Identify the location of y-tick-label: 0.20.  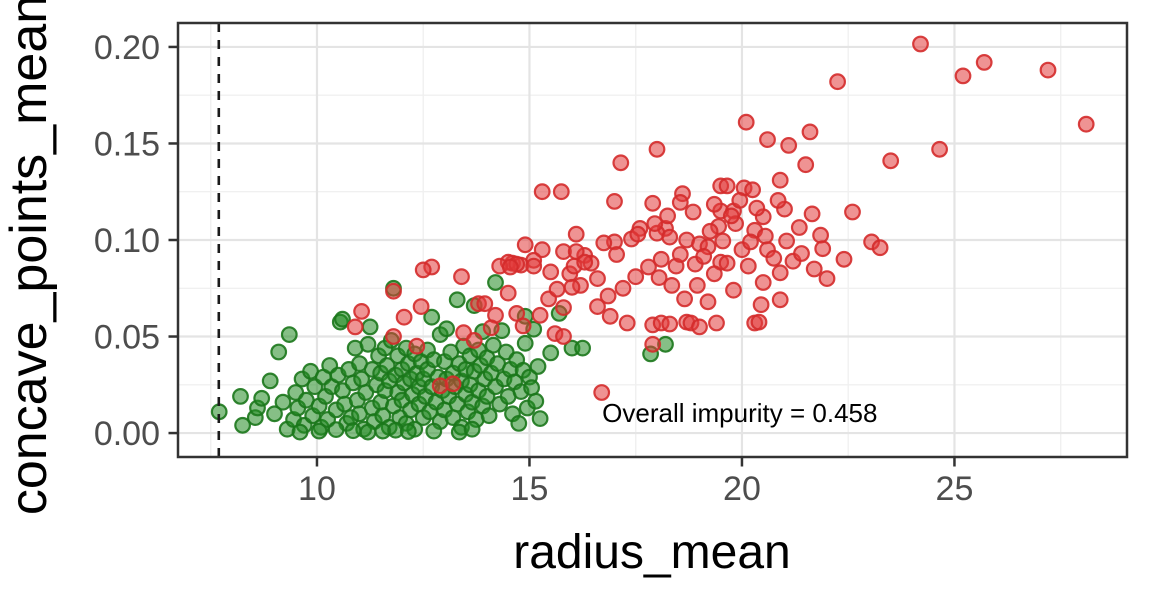
(127, 48).